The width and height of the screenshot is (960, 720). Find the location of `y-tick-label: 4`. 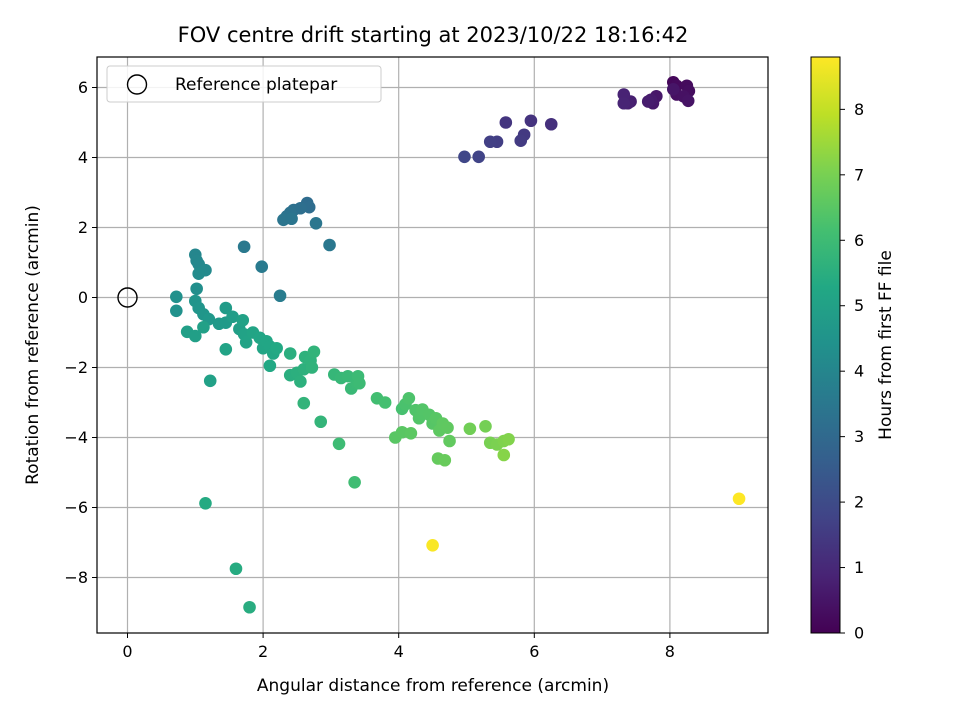

y-tick-label: 4 is located at coordinates (83, 157).